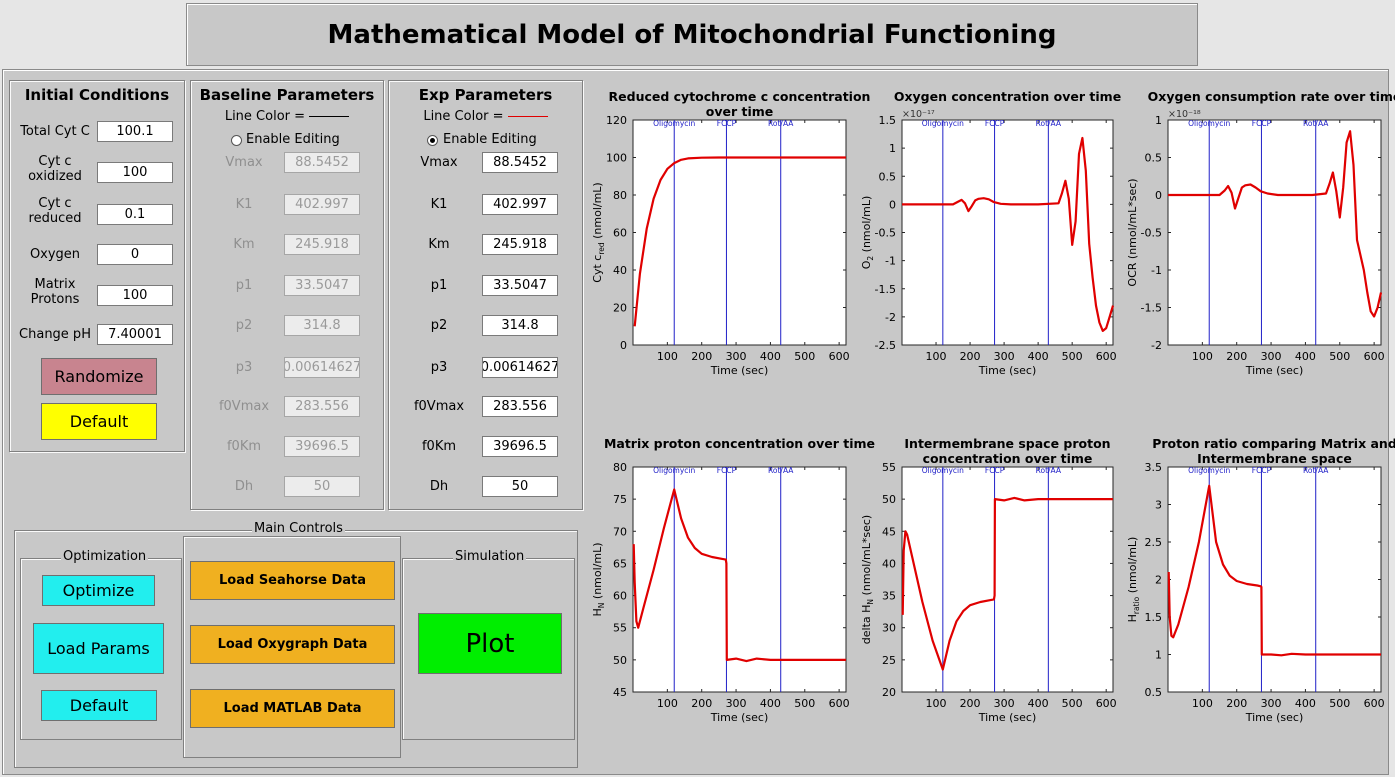 This screenshot has height=777, width=1395. What do you see at coordinates (892, 204) in the screenshot?
I see `y-tick-label: 0` at bounding box center [892, 204].